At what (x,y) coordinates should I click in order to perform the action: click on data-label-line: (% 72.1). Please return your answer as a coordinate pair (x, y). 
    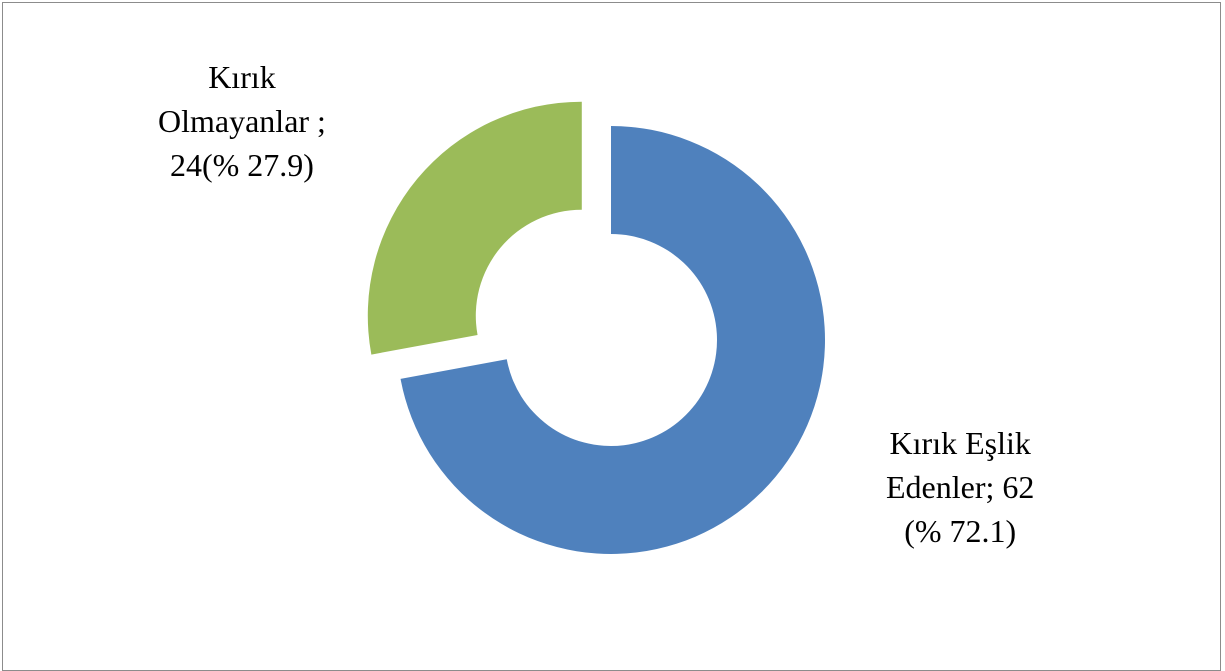
    Looking at the image, I should click on (960, 531).